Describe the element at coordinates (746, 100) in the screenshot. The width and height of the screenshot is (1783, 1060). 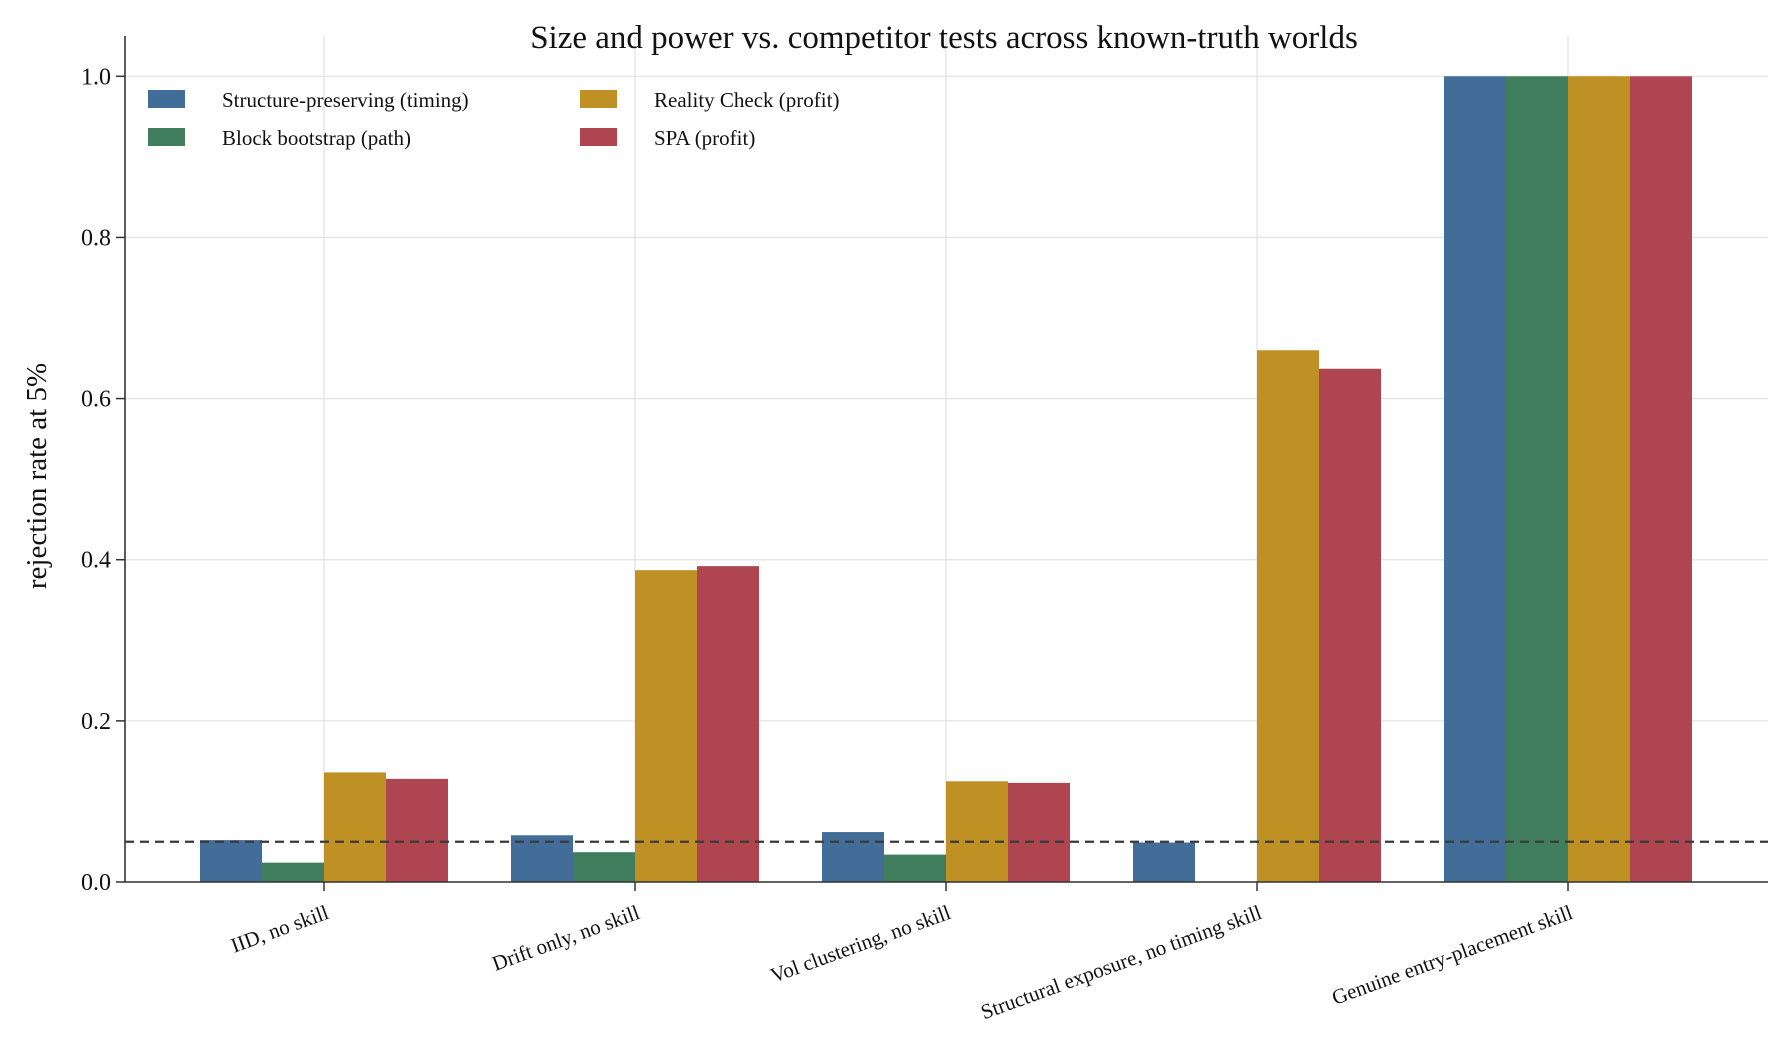
I see `legend-label: Reality Check (profit)` at that location.